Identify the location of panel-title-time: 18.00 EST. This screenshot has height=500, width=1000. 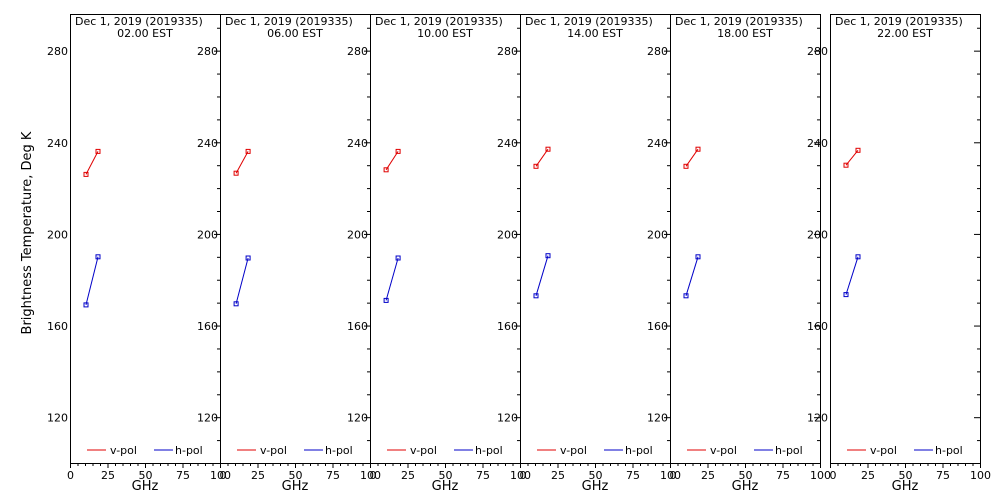
(745, 33).